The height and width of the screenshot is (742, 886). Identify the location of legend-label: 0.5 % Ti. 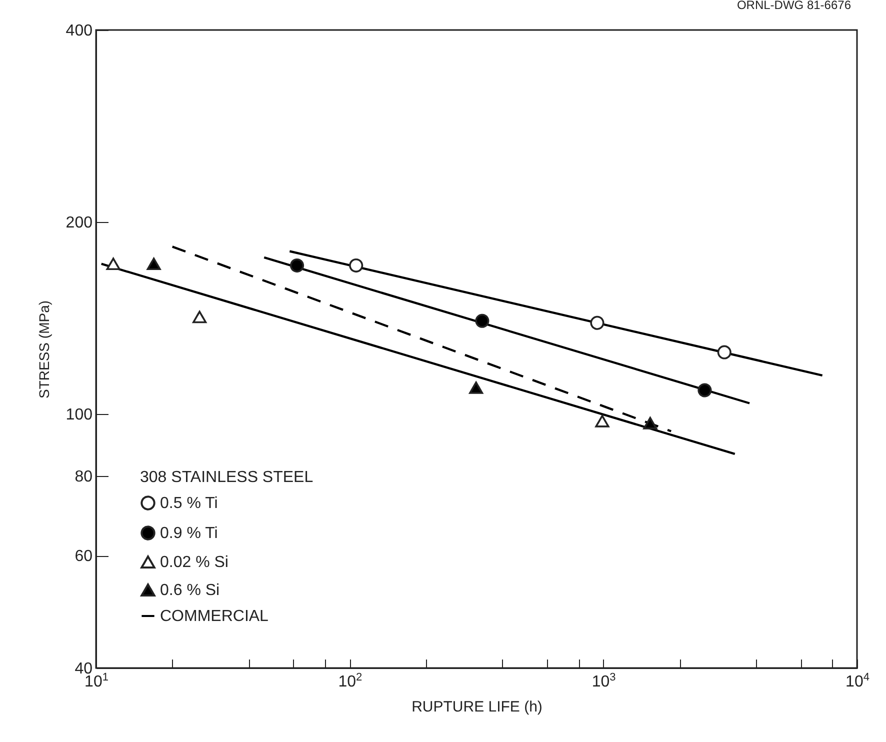
(189, 503).